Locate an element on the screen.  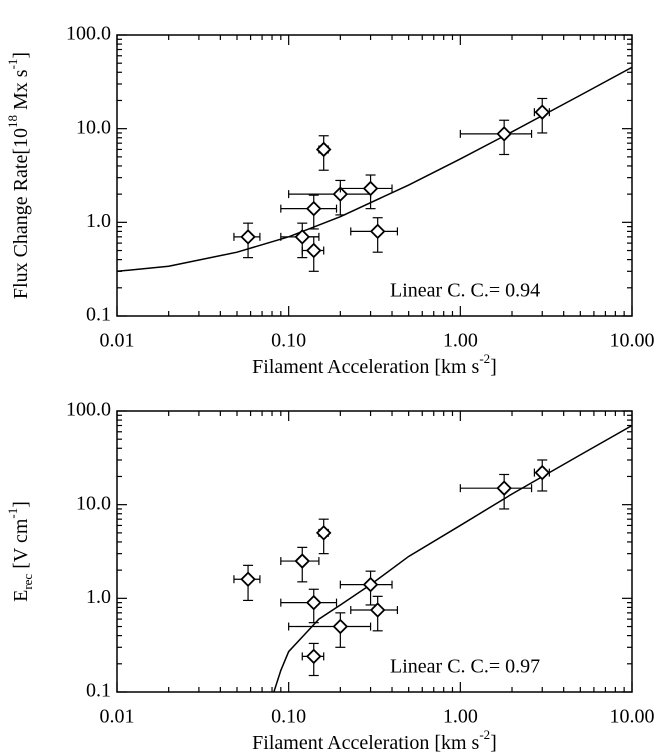
y-label-part: 18 is located at coordinates (12, 121).